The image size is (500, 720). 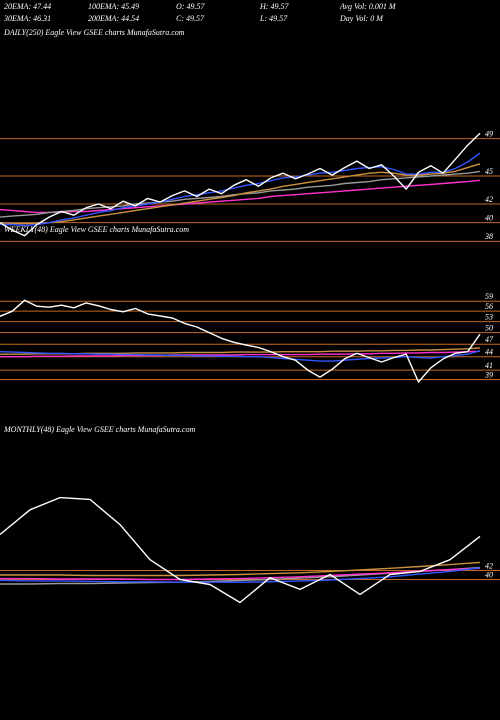 I want to click on header-field: C: 49.57, so click(x=190, y=18).